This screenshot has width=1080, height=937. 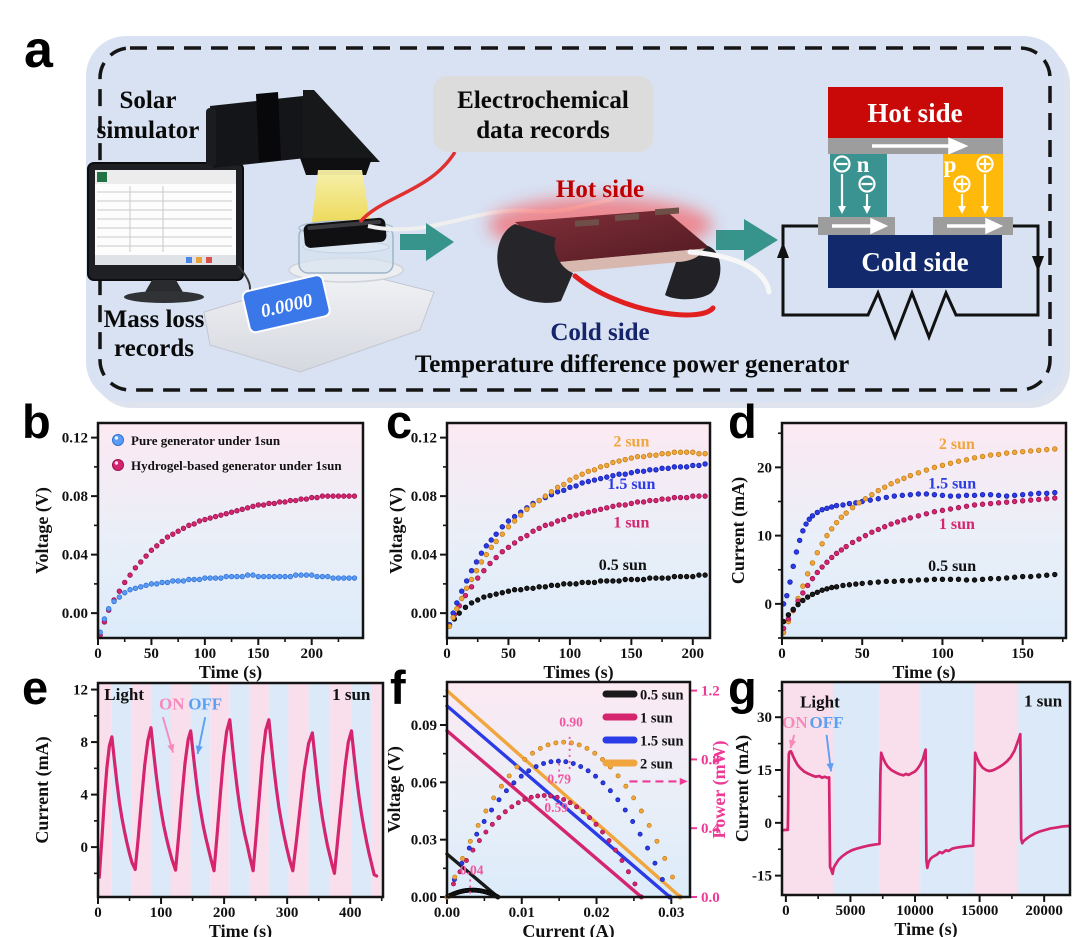 I want to click on svg-text: 0.12, so click(x=424, y=439).